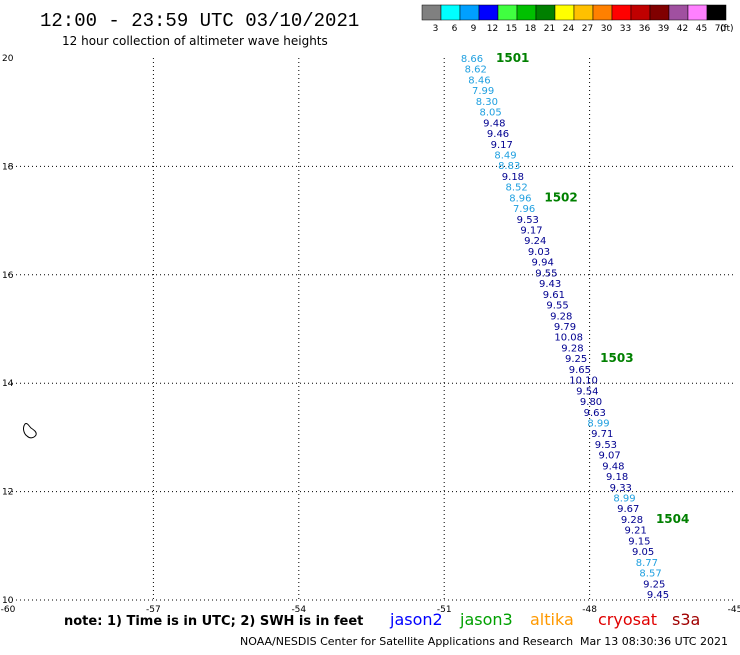 The width and height of the screenshot is (740, 655). Describe the element at coordinates (580, 370) in the screenshot. I see `wave-height-value: 9.65` at that location.